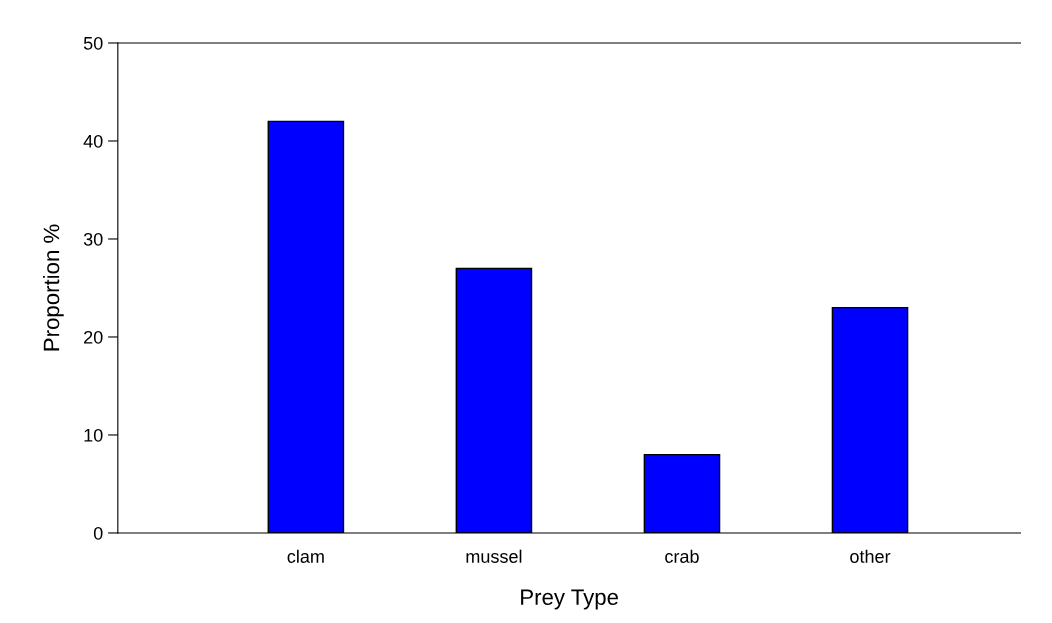 The width and height of the screenshot is (1052, 623). I want to click on y-tick-label: 30, so click(93, 239).